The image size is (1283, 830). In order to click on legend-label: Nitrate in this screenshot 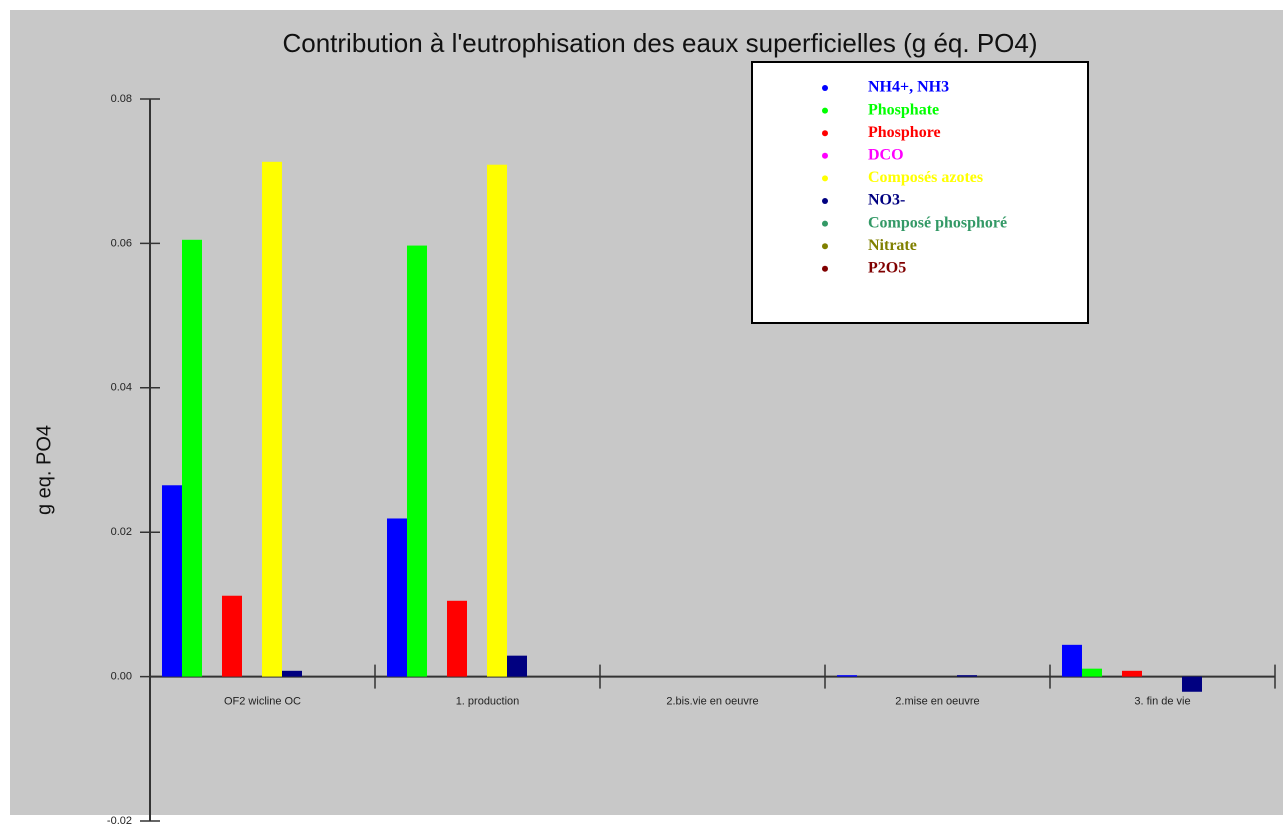, I will do `click(892, 245)`.